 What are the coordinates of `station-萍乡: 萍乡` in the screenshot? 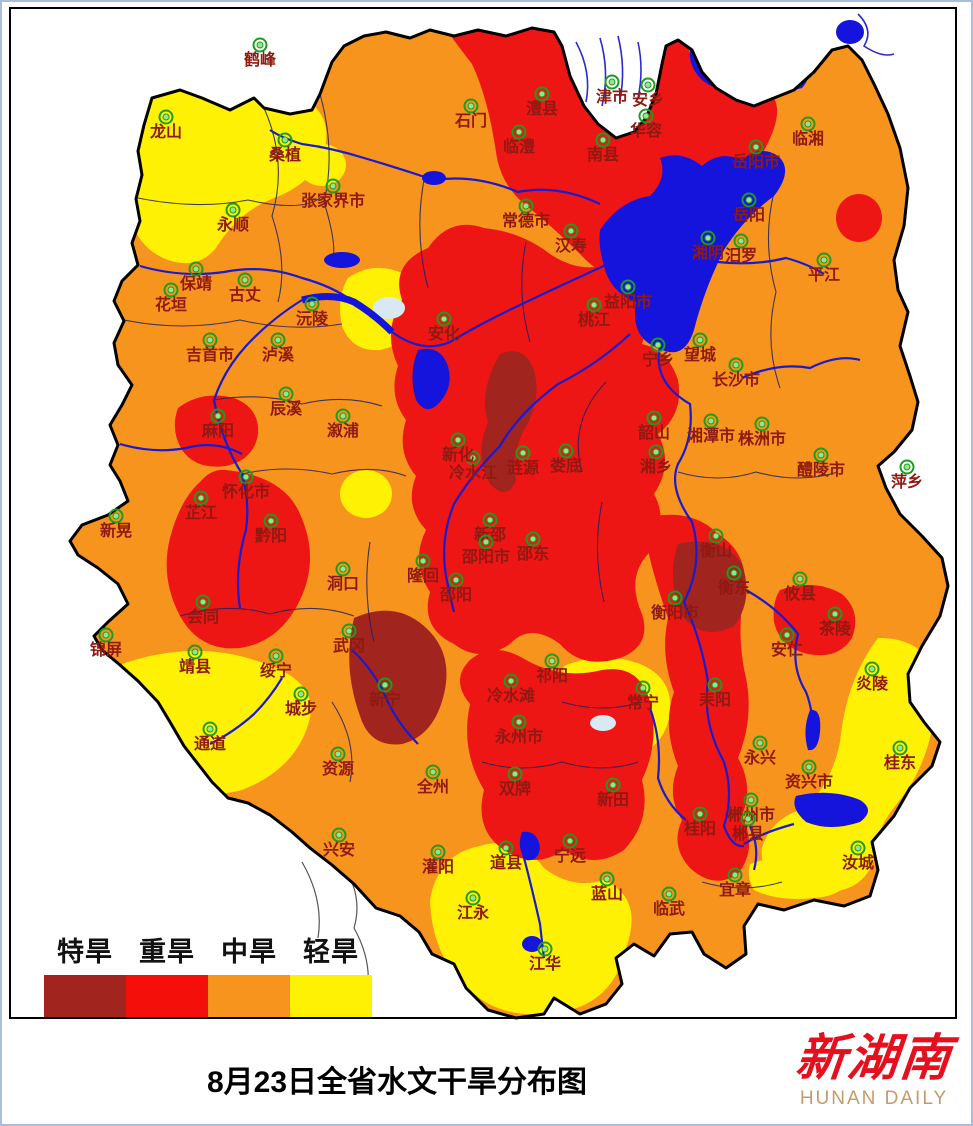 It's located at (907, 475).